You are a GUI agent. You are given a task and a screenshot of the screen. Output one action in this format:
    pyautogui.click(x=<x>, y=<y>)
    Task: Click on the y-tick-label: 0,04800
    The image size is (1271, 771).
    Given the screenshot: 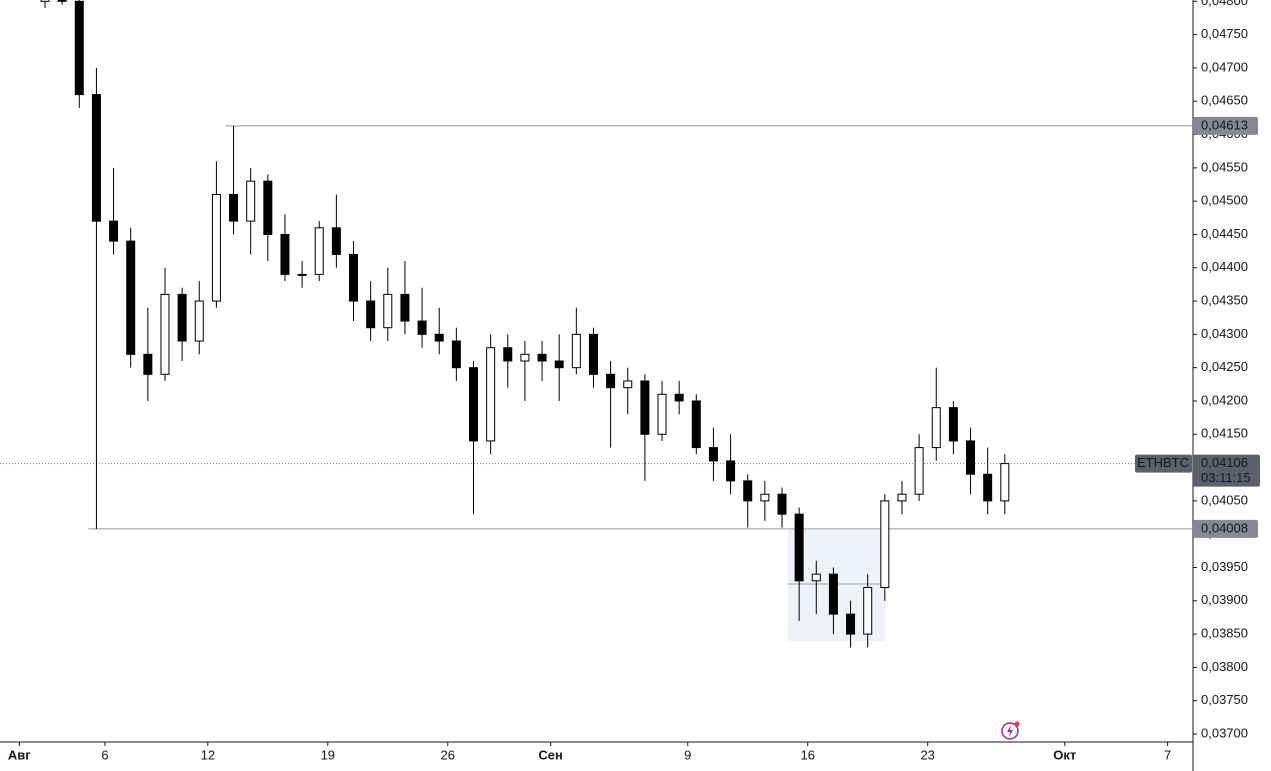 What is the action you would take?
    pyautogui.click(x=1224, y=4)
    